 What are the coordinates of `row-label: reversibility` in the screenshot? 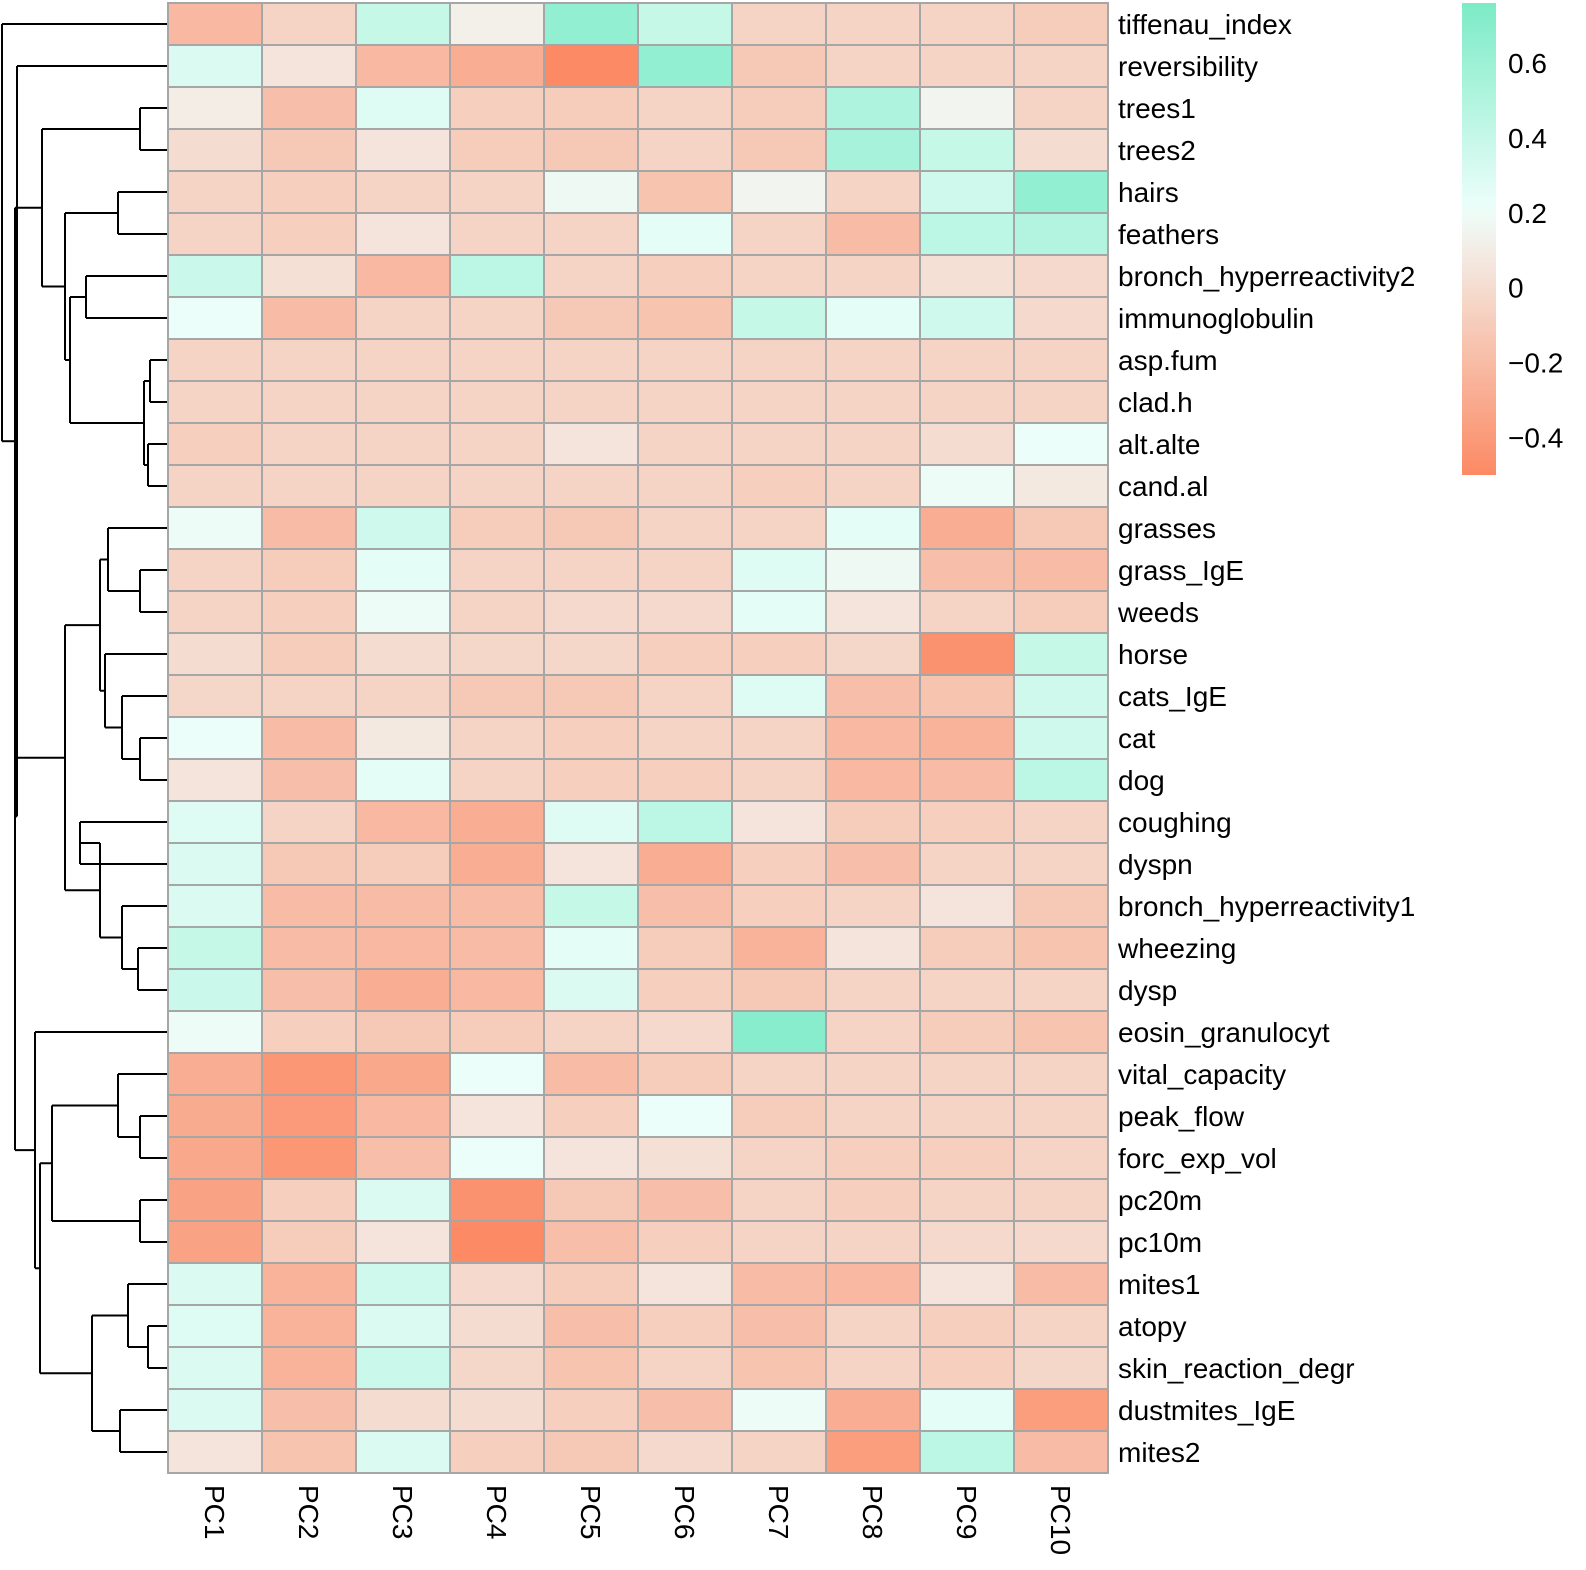 It's located at (1188, 66).